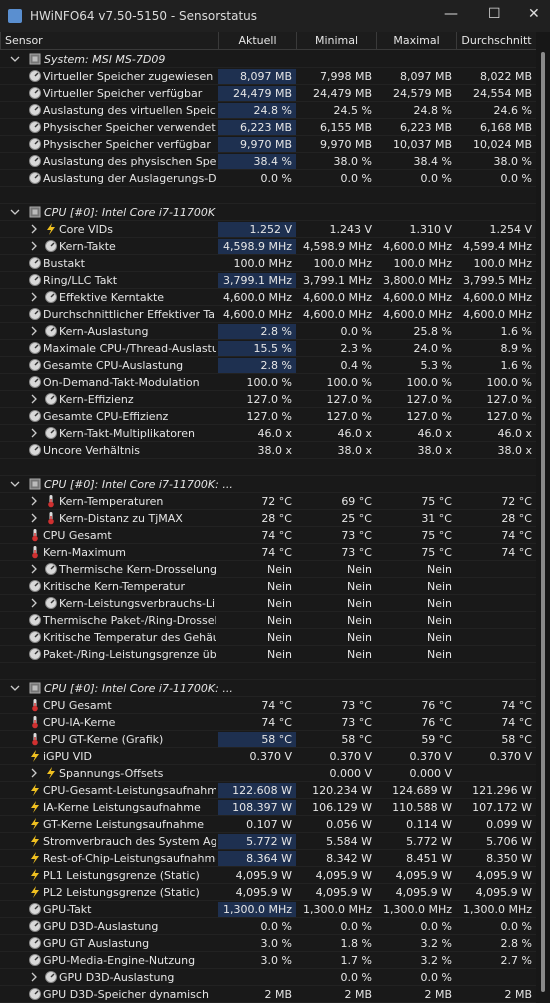 The image size is (550, 1003). I want to click on sensor-value: 72 °C, so click(516, 501).